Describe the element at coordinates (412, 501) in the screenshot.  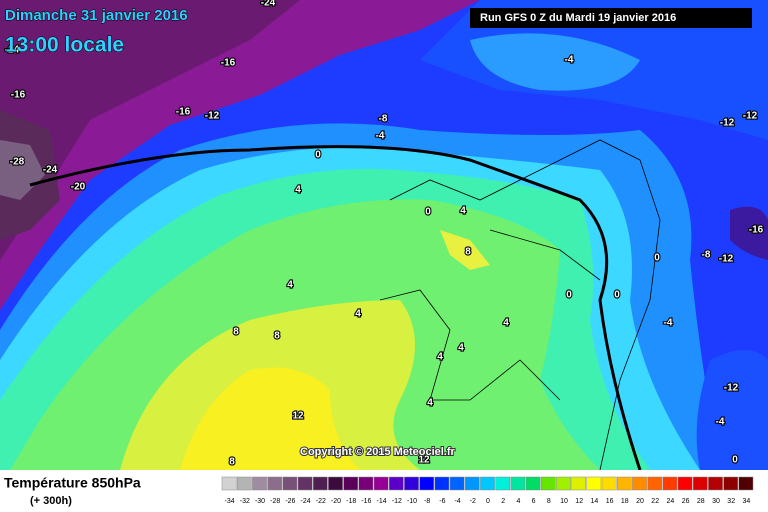
I see `scale-label: -10` at that location.